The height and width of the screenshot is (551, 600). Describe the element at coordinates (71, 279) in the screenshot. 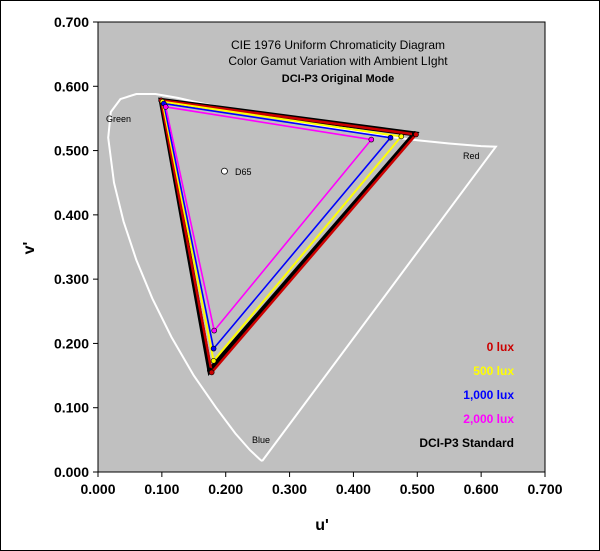

I see `y-tick-label: 0.300` at that location.